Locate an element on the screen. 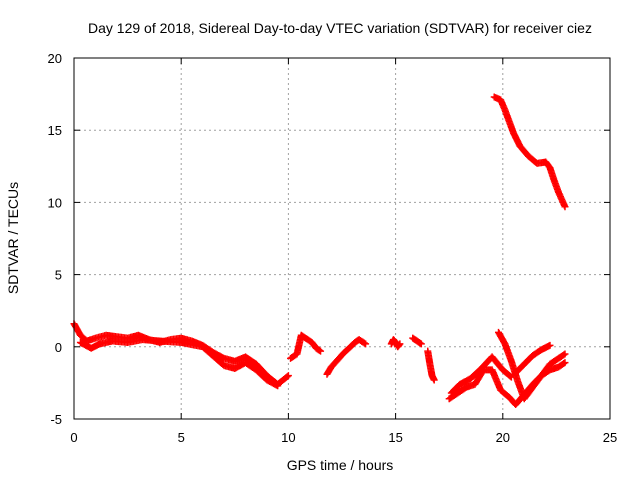 The image size is (640, 480). x-axis-label: GPS time / hours is located at coordinates (340, 465).